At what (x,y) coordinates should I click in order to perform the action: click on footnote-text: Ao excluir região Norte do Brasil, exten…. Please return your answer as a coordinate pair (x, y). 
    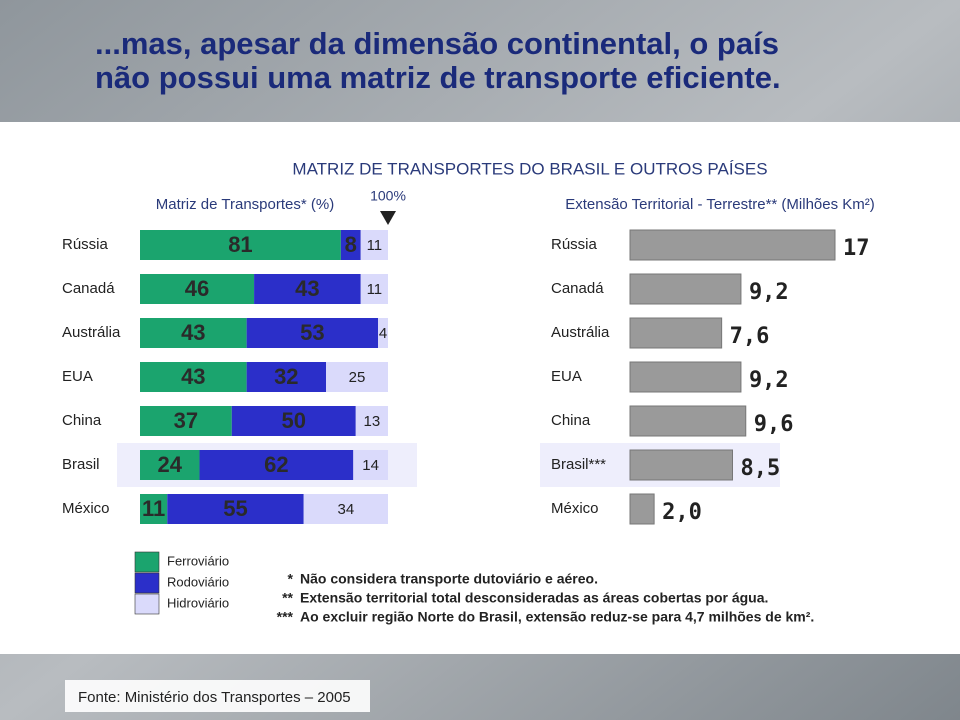
    Looking at the image, I should click on (557, 617).